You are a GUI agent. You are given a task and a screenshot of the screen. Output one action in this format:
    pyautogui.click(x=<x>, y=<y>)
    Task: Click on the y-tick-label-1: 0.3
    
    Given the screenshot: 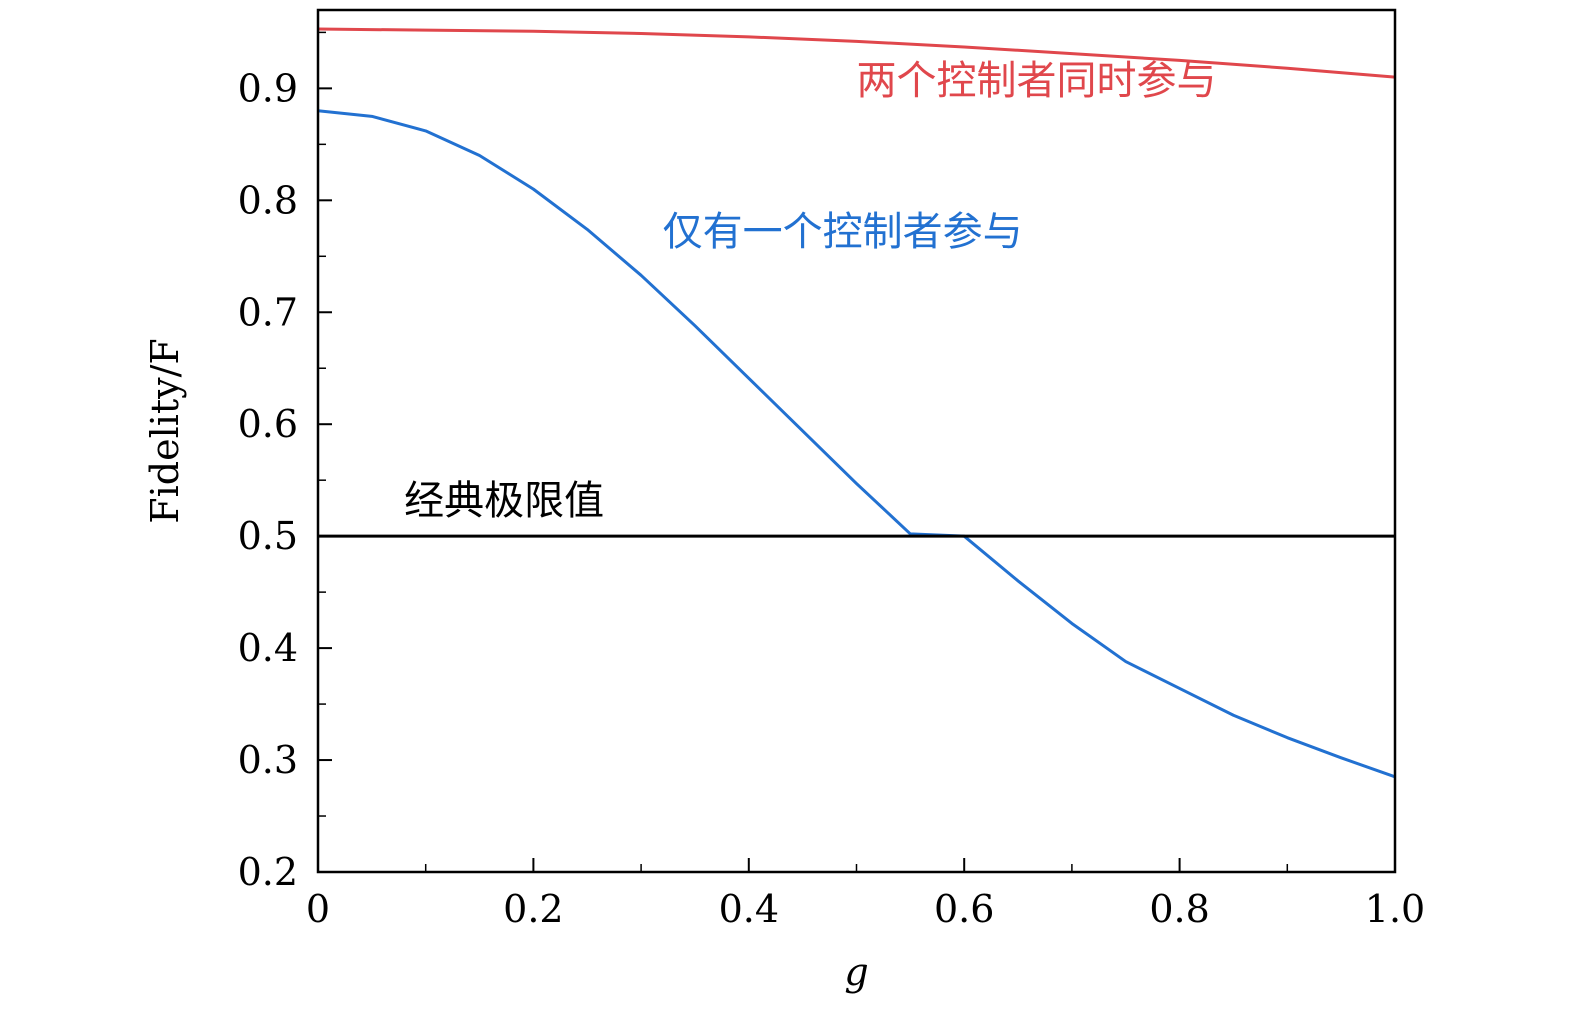 What is the action you would take?
    pyautogui.click(x=268, y=760)
    